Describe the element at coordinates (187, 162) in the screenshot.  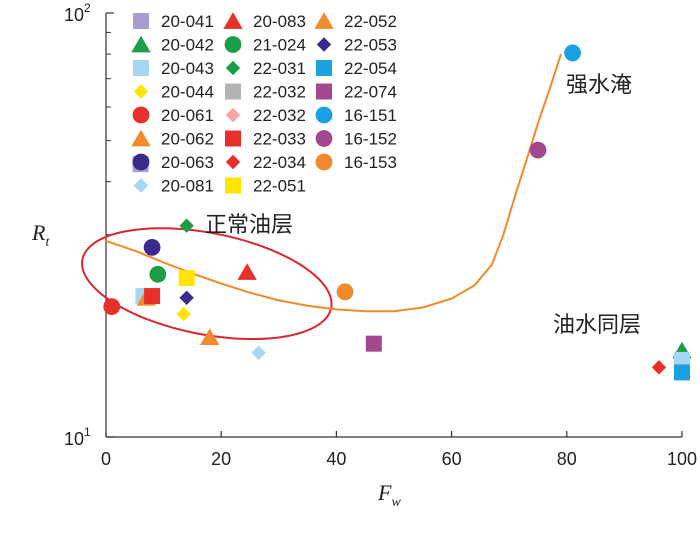
I see `legend-label: 20-063` at that location.